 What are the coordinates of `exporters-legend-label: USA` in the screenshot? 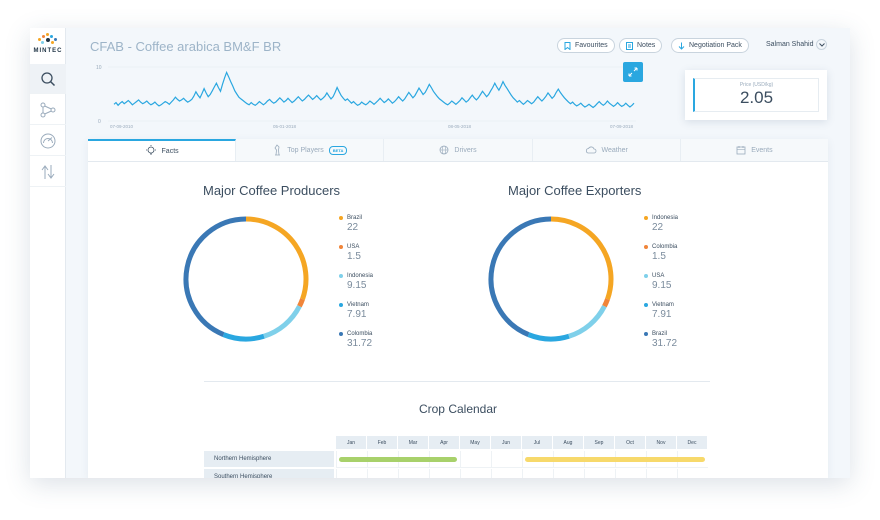 It's located at (661, 276).